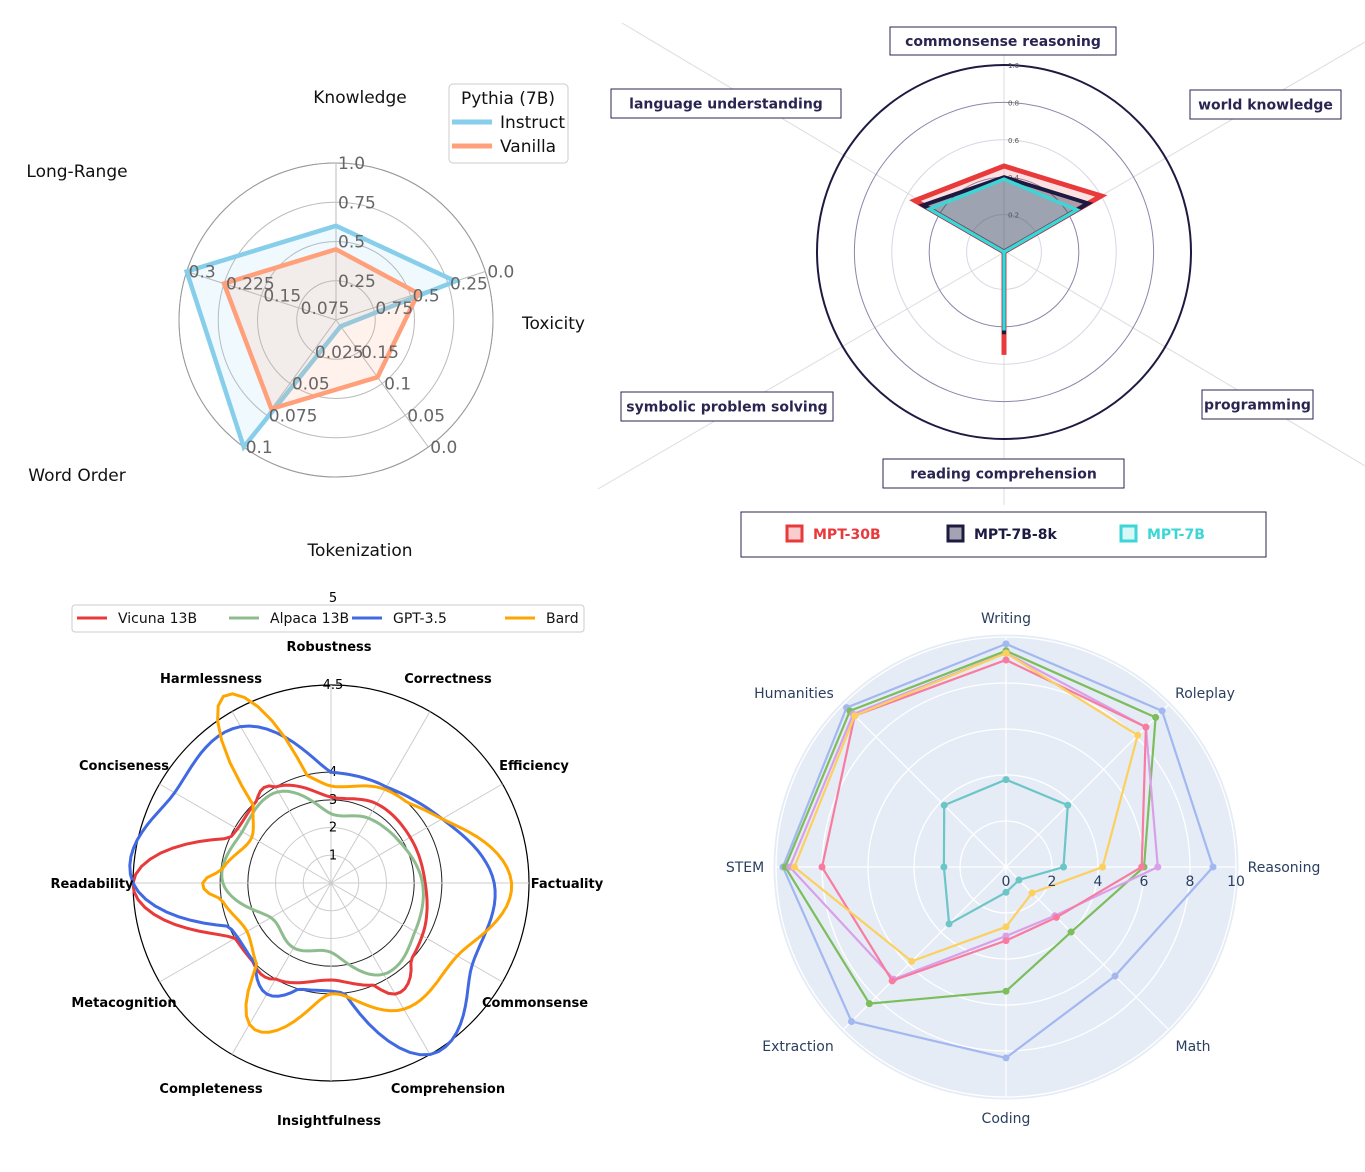 This screenshot has width=1365, height=1172. What do you see at coordinates (250, 285) in the screenshot?
I see `tick-label: 0.225` at bounding box center [250, 285].